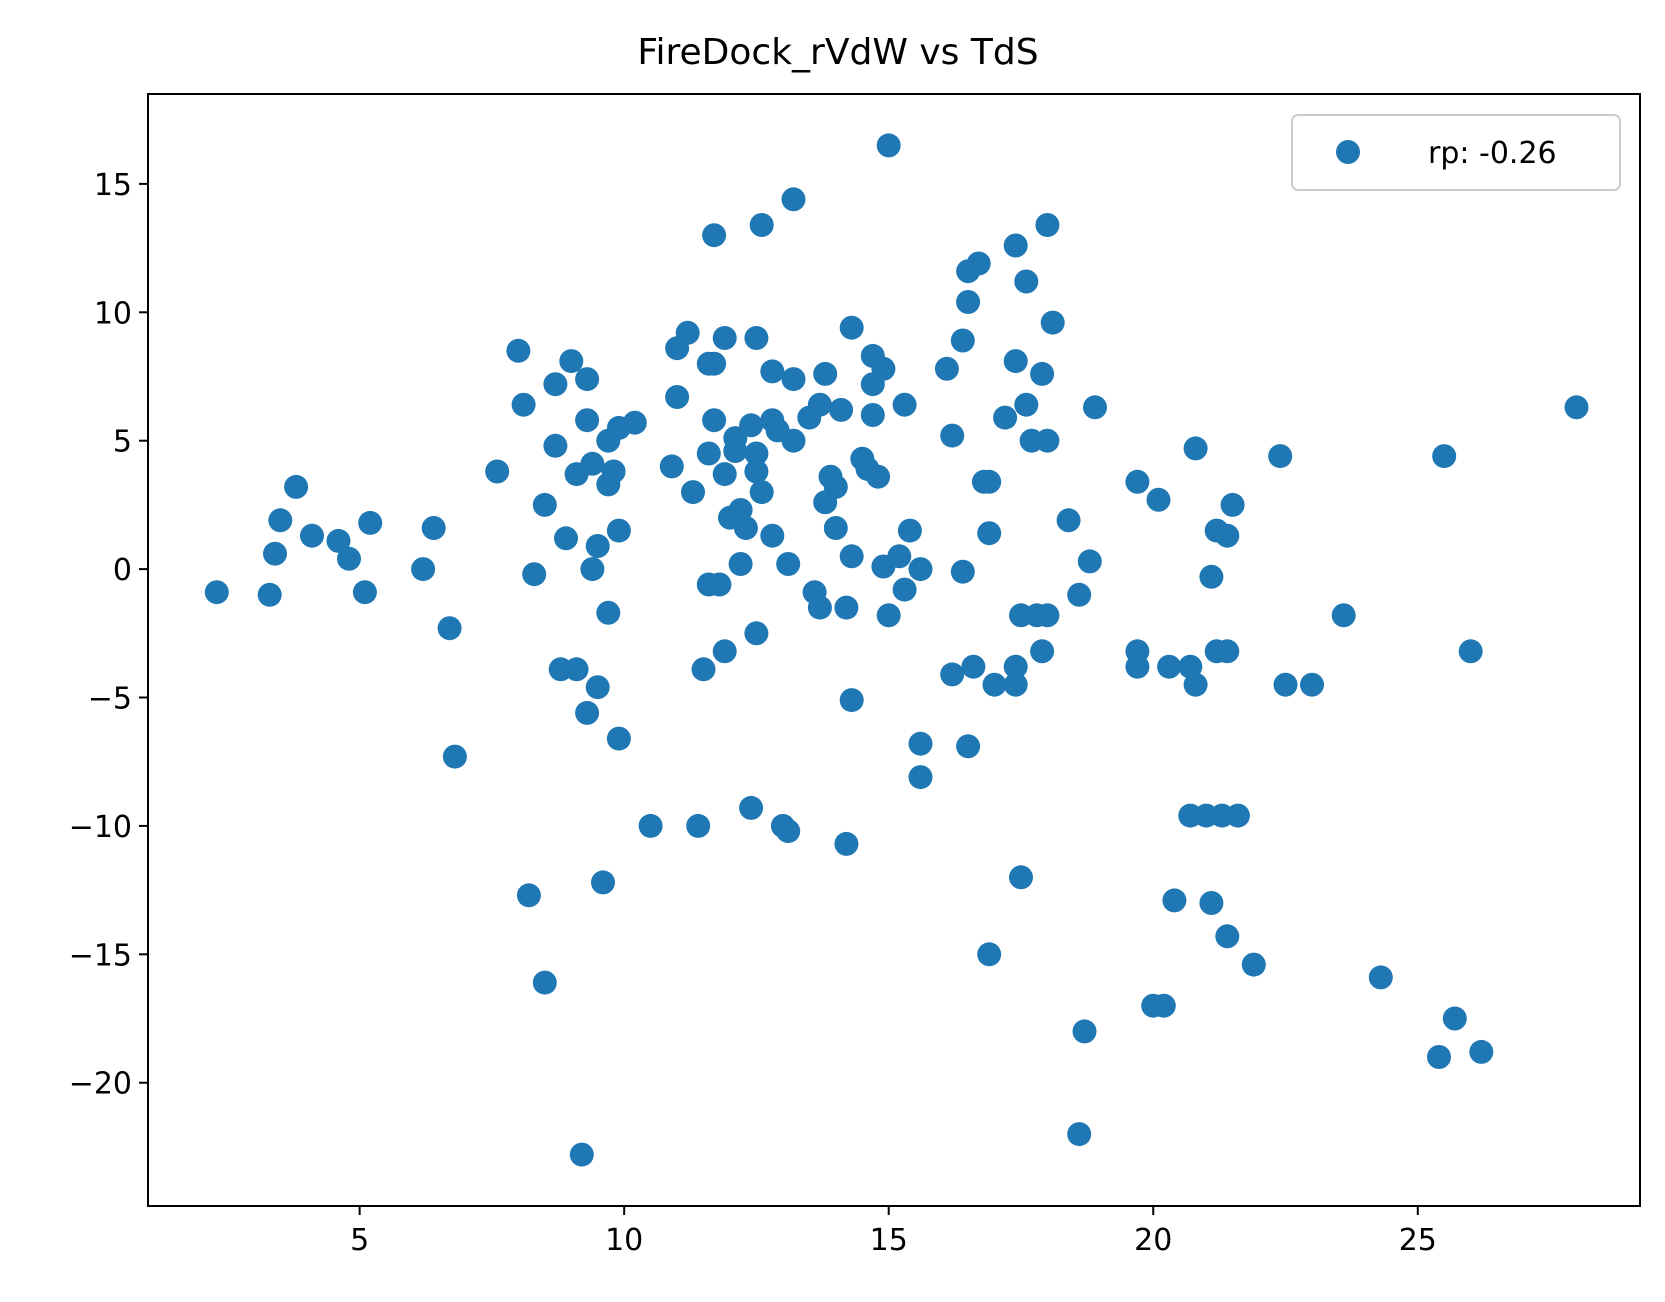 This screenshot has width=1665, height=1302. I want to click on y-tick-label: −20, so click(100, 1084).